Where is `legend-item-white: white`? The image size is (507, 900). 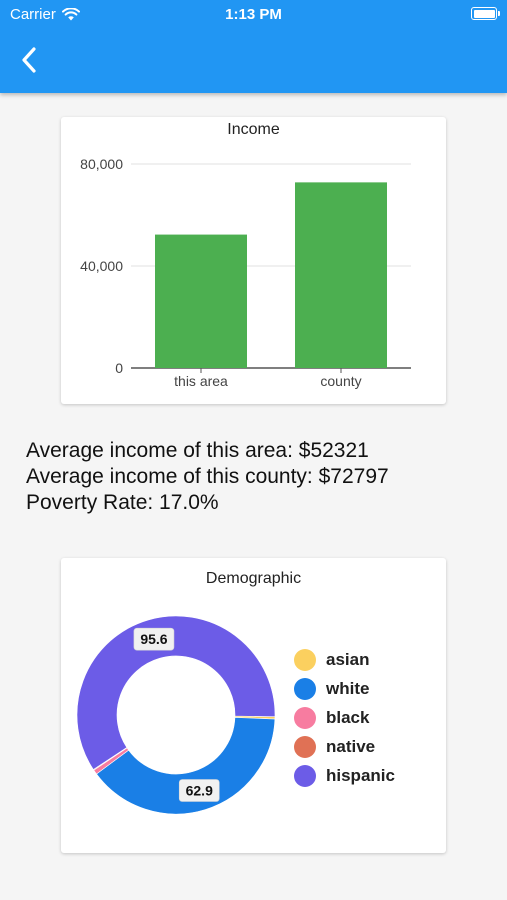 legend-item-white: white is located at coordinates (344, 688).